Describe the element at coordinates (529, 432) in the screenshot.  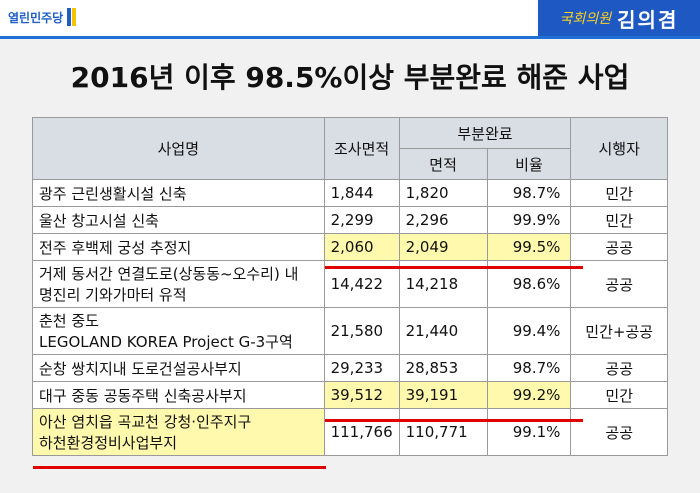
I see `cell-ratio: 99.1%` at that location.